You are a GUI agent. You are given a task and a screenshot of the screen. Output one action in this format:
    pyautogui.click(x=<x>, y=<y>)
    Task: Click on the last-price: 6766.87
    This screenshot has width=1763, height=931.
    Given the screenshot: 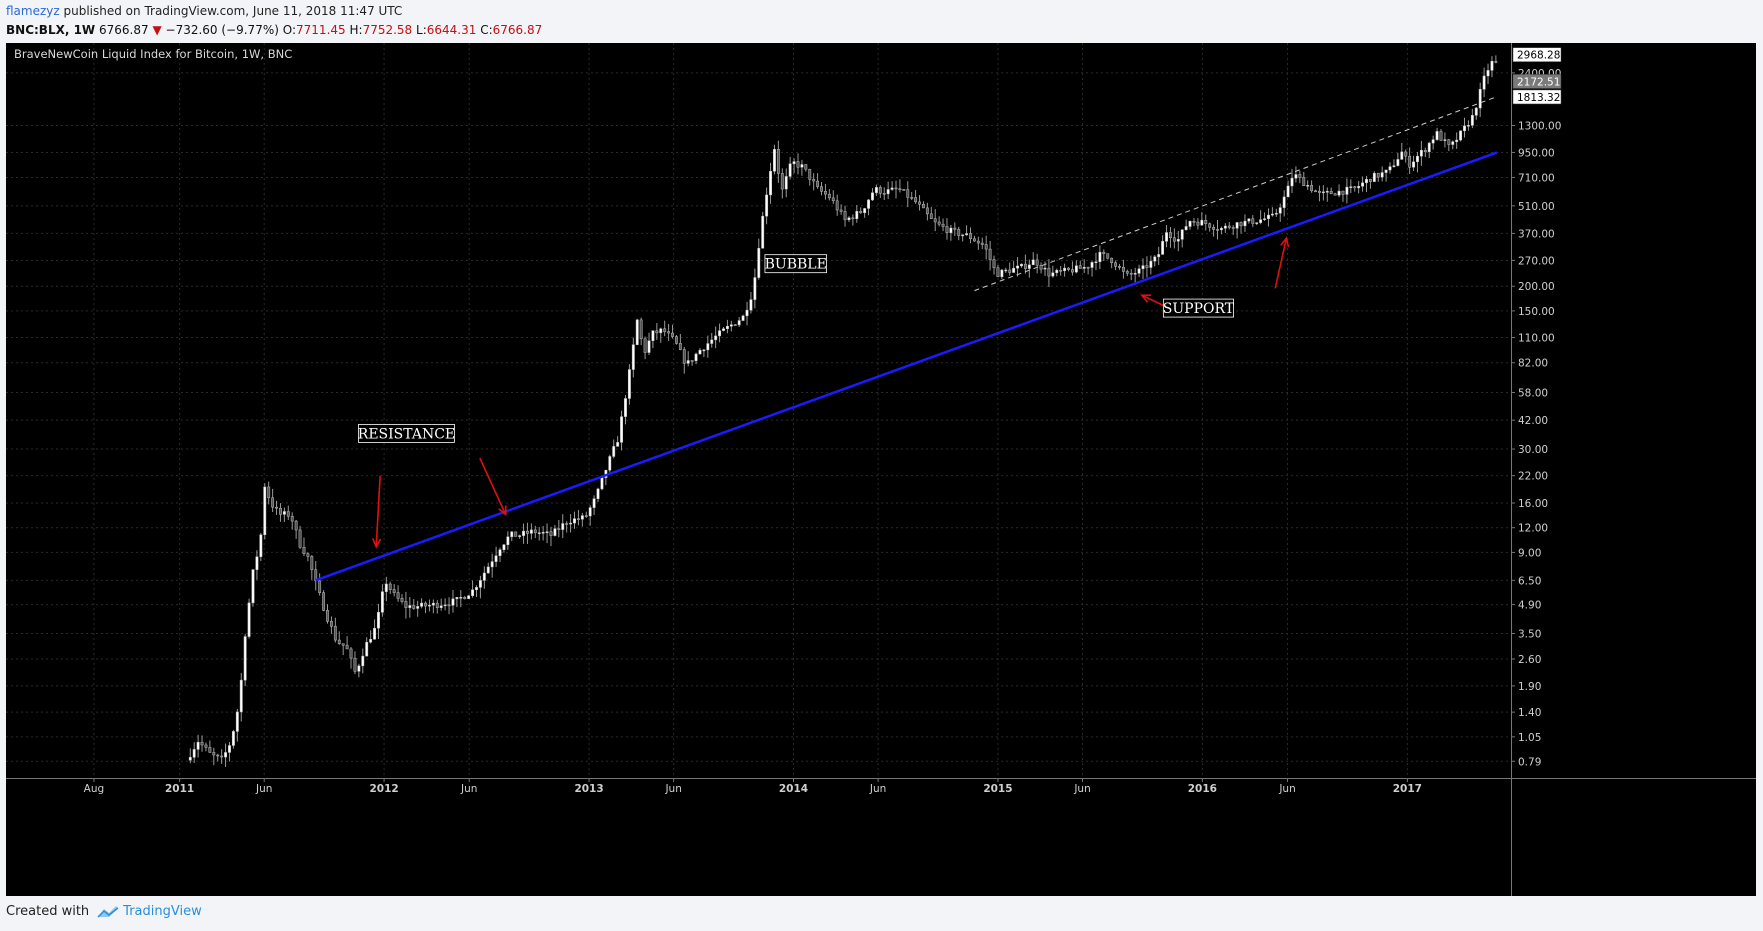 What is the action you would take?
    pyautogui.click(x=124, y=30)
    